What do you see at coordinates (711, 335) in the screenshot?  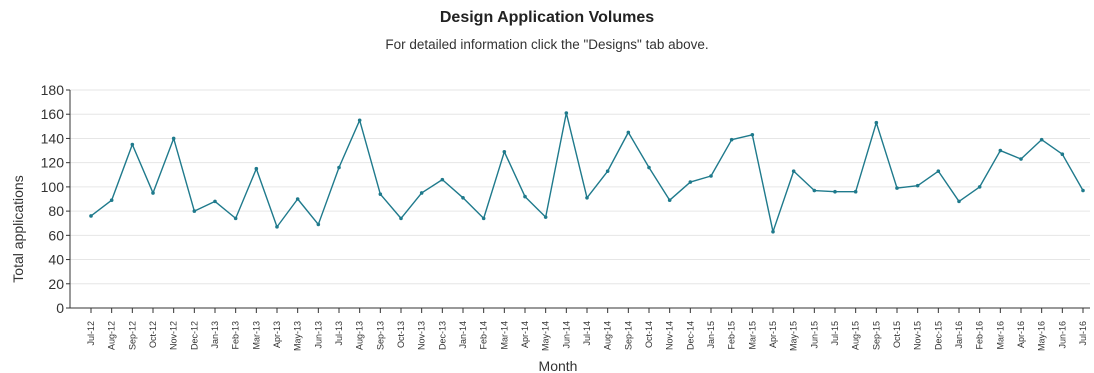 I see `x-tick-label: Jan-15` at bounding box center [711, 335].